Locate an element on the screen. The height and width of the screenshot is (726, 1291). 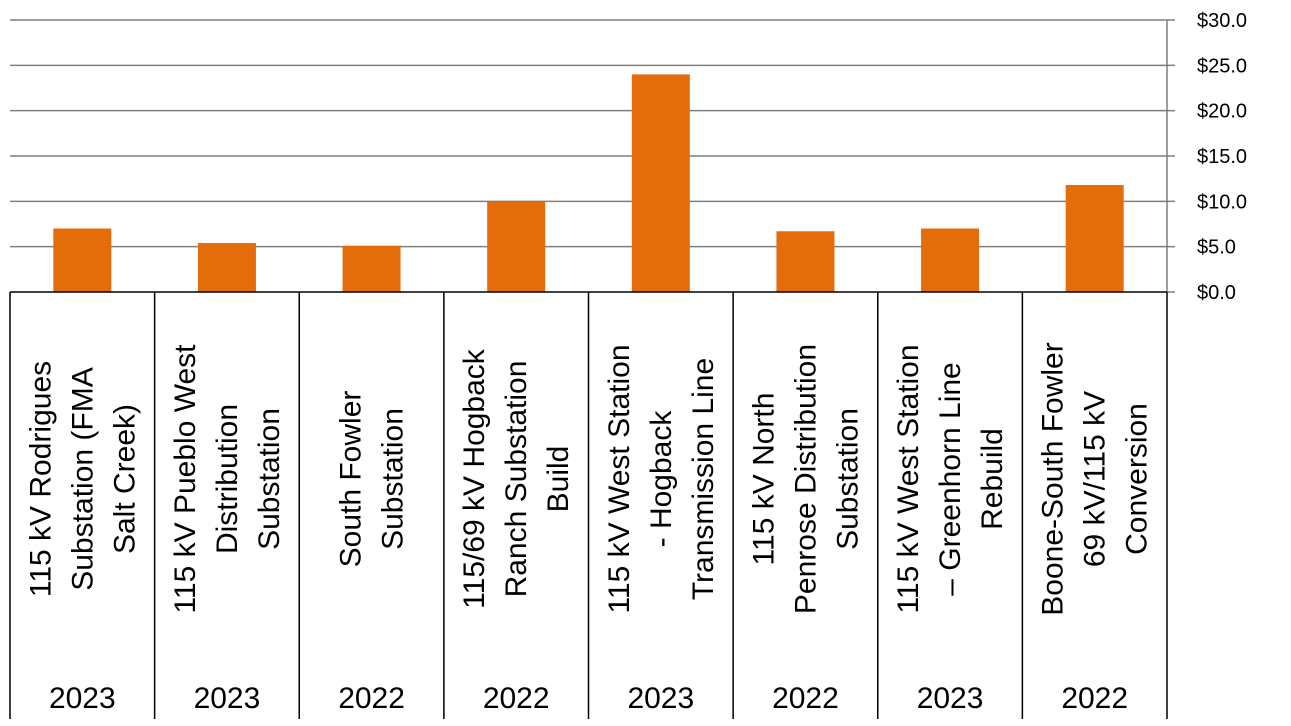
category-label: - Hogback is located at coordinates (661, 479).